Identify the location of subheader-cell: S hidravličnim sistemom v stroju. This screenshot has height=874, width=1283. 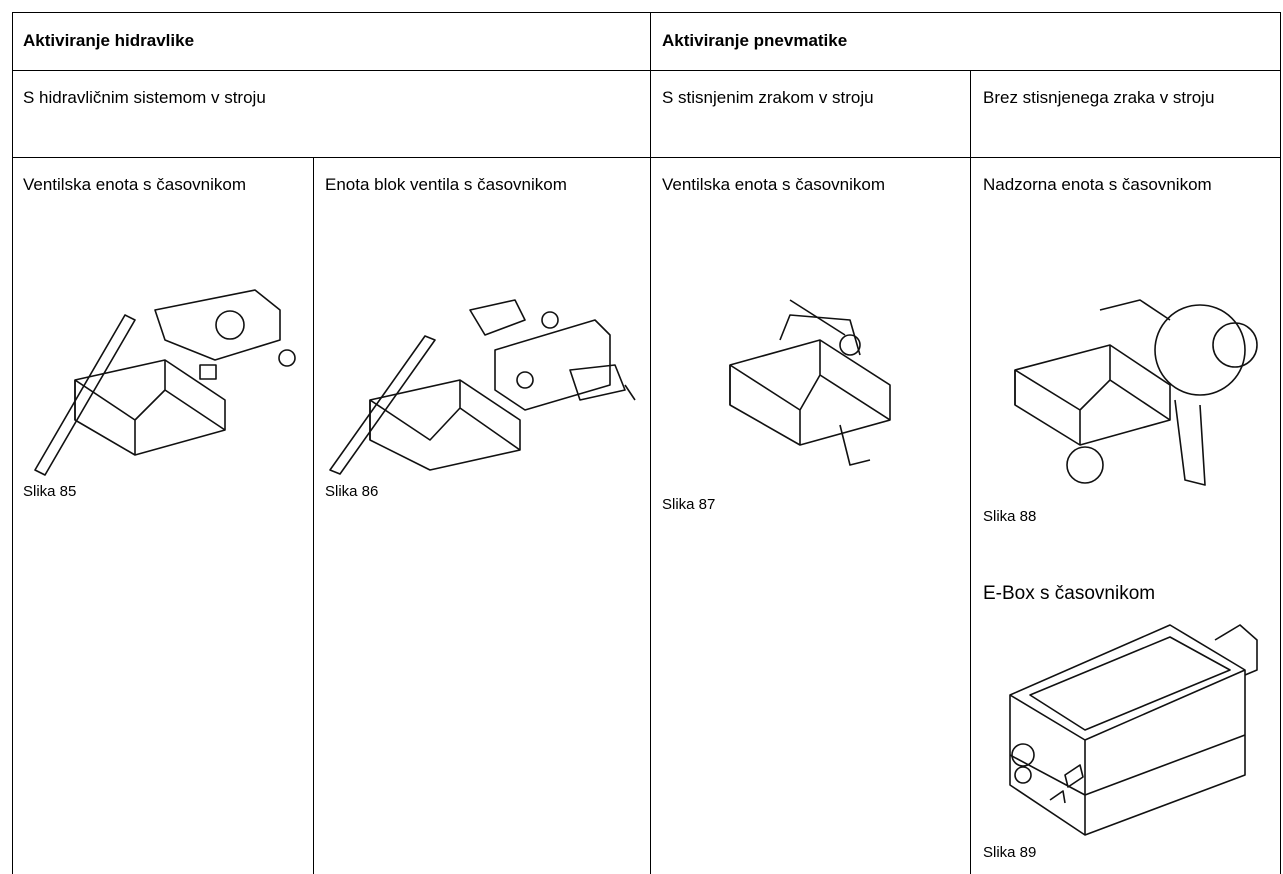
(144, 97).